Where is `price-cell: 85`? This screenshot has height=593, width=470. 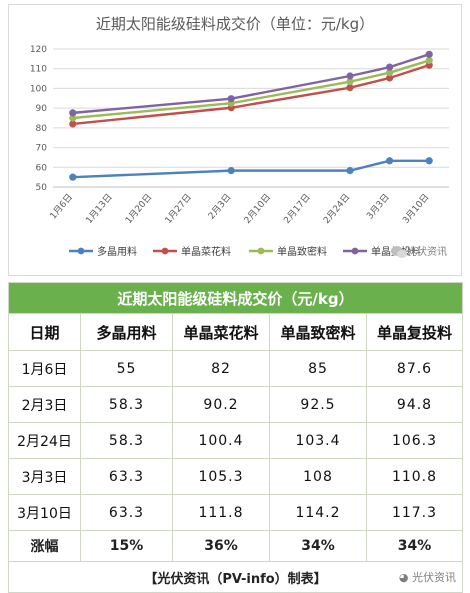
price-cell: 85 is located at coordinates (318, 368).